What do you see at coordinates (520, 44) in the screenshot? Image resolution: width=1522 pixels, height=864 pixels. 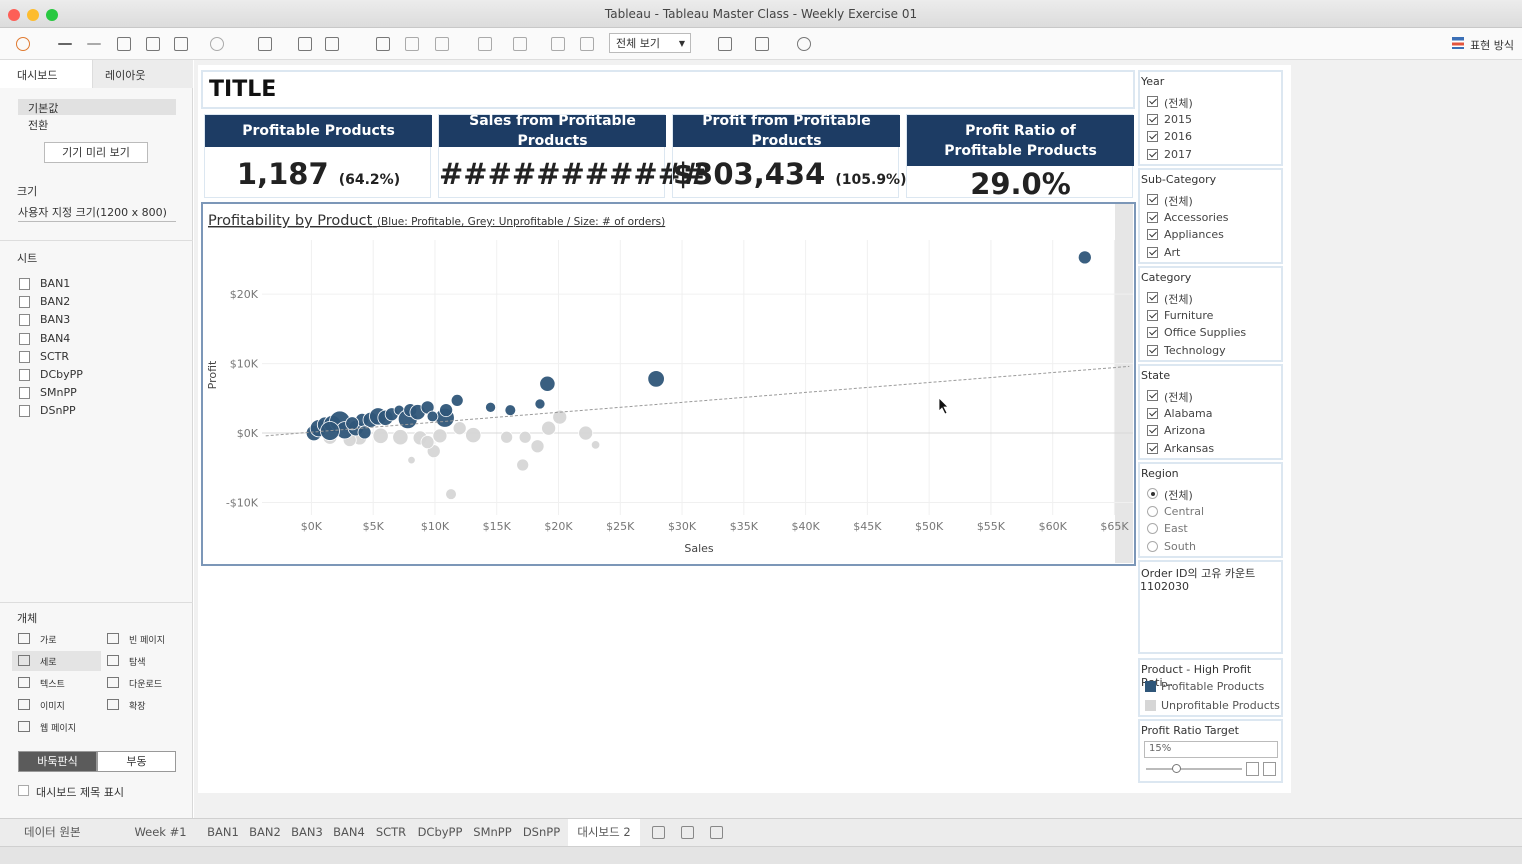 I see `group-button` at bounding box center [520, 44].